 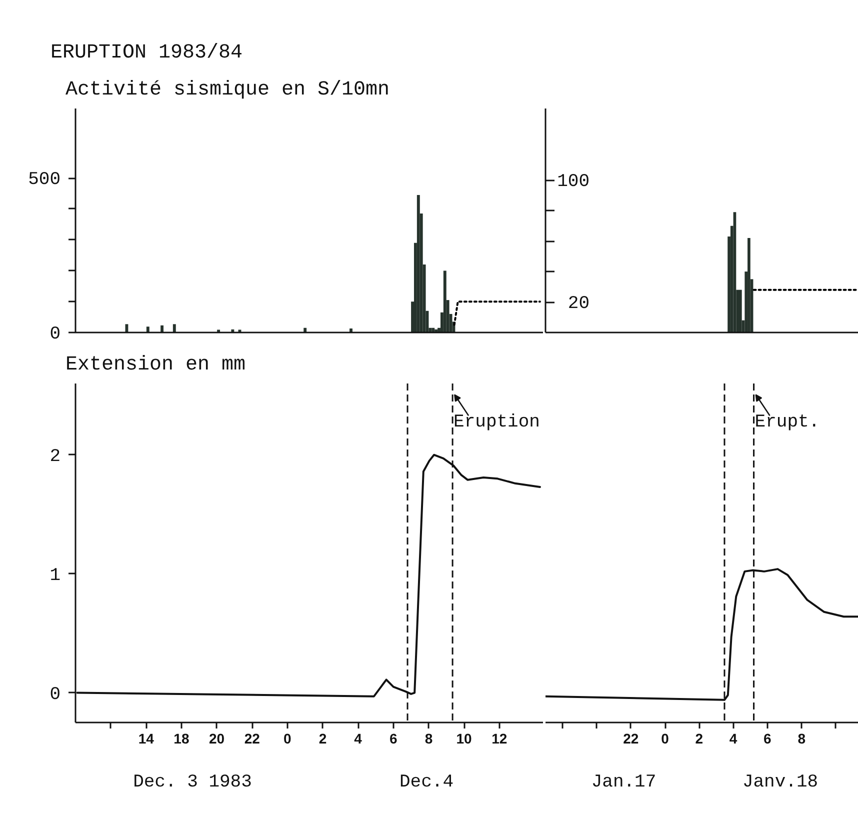 What do you see at coordinates (55, 576) in the screenshot?
I see `y-tick-label: 1` at bounding box center [55, 576].